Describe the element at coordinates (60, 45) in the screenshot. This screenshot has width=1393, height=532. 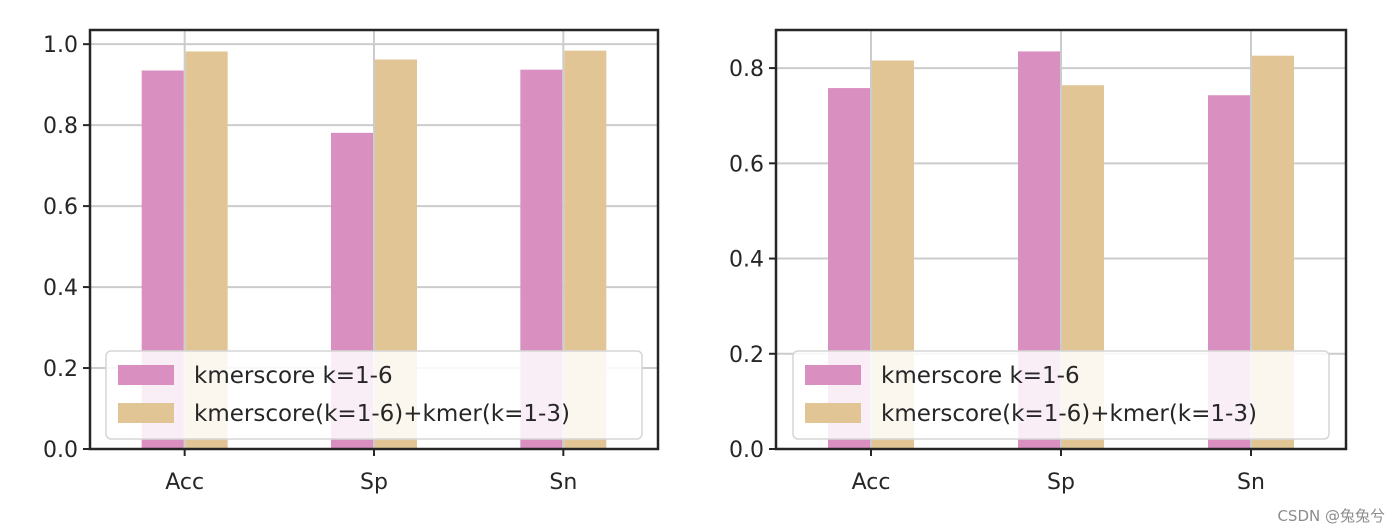
I see `y-tick-label: 1.0` at that location.